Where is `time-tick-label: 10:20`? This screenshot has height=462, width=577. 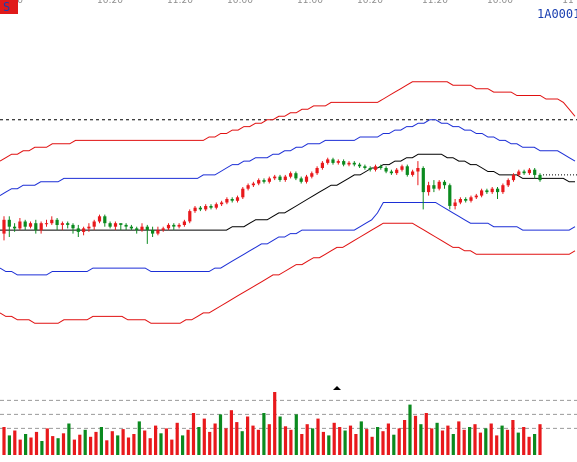
time-tick-label: 10:20 is located at coordinates (370, 3).